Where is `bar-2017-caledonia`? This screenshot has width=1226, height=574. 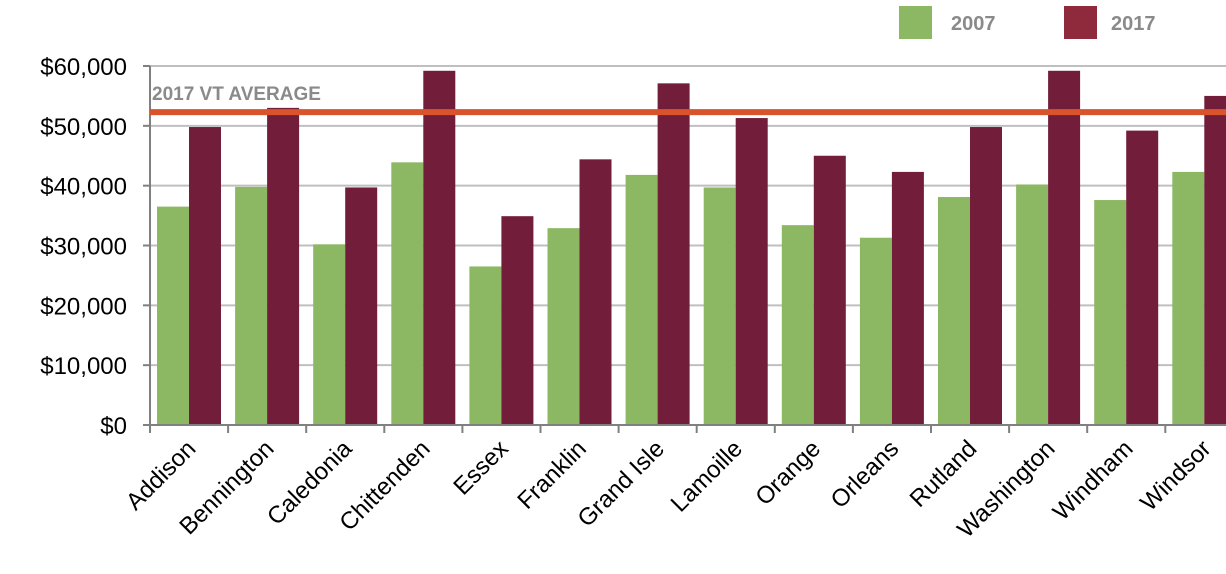 bar-2017-caledonia is located at coordinates (361, 306).